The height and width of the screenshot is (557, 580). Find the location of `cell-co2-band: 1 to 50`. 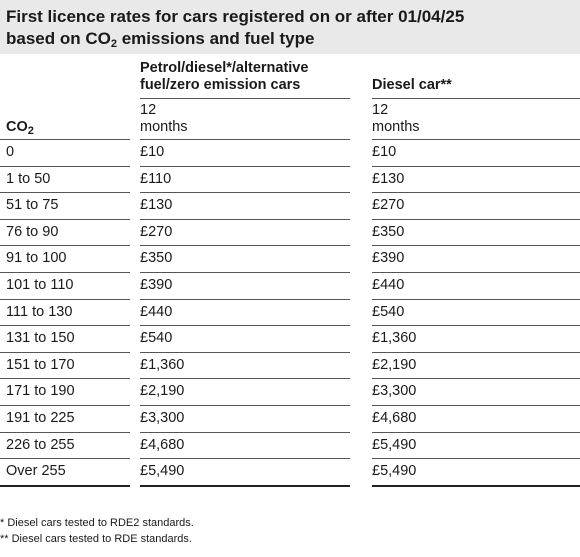

cell-co2-band: 1 to 50 is located at coordinates (28, 178).